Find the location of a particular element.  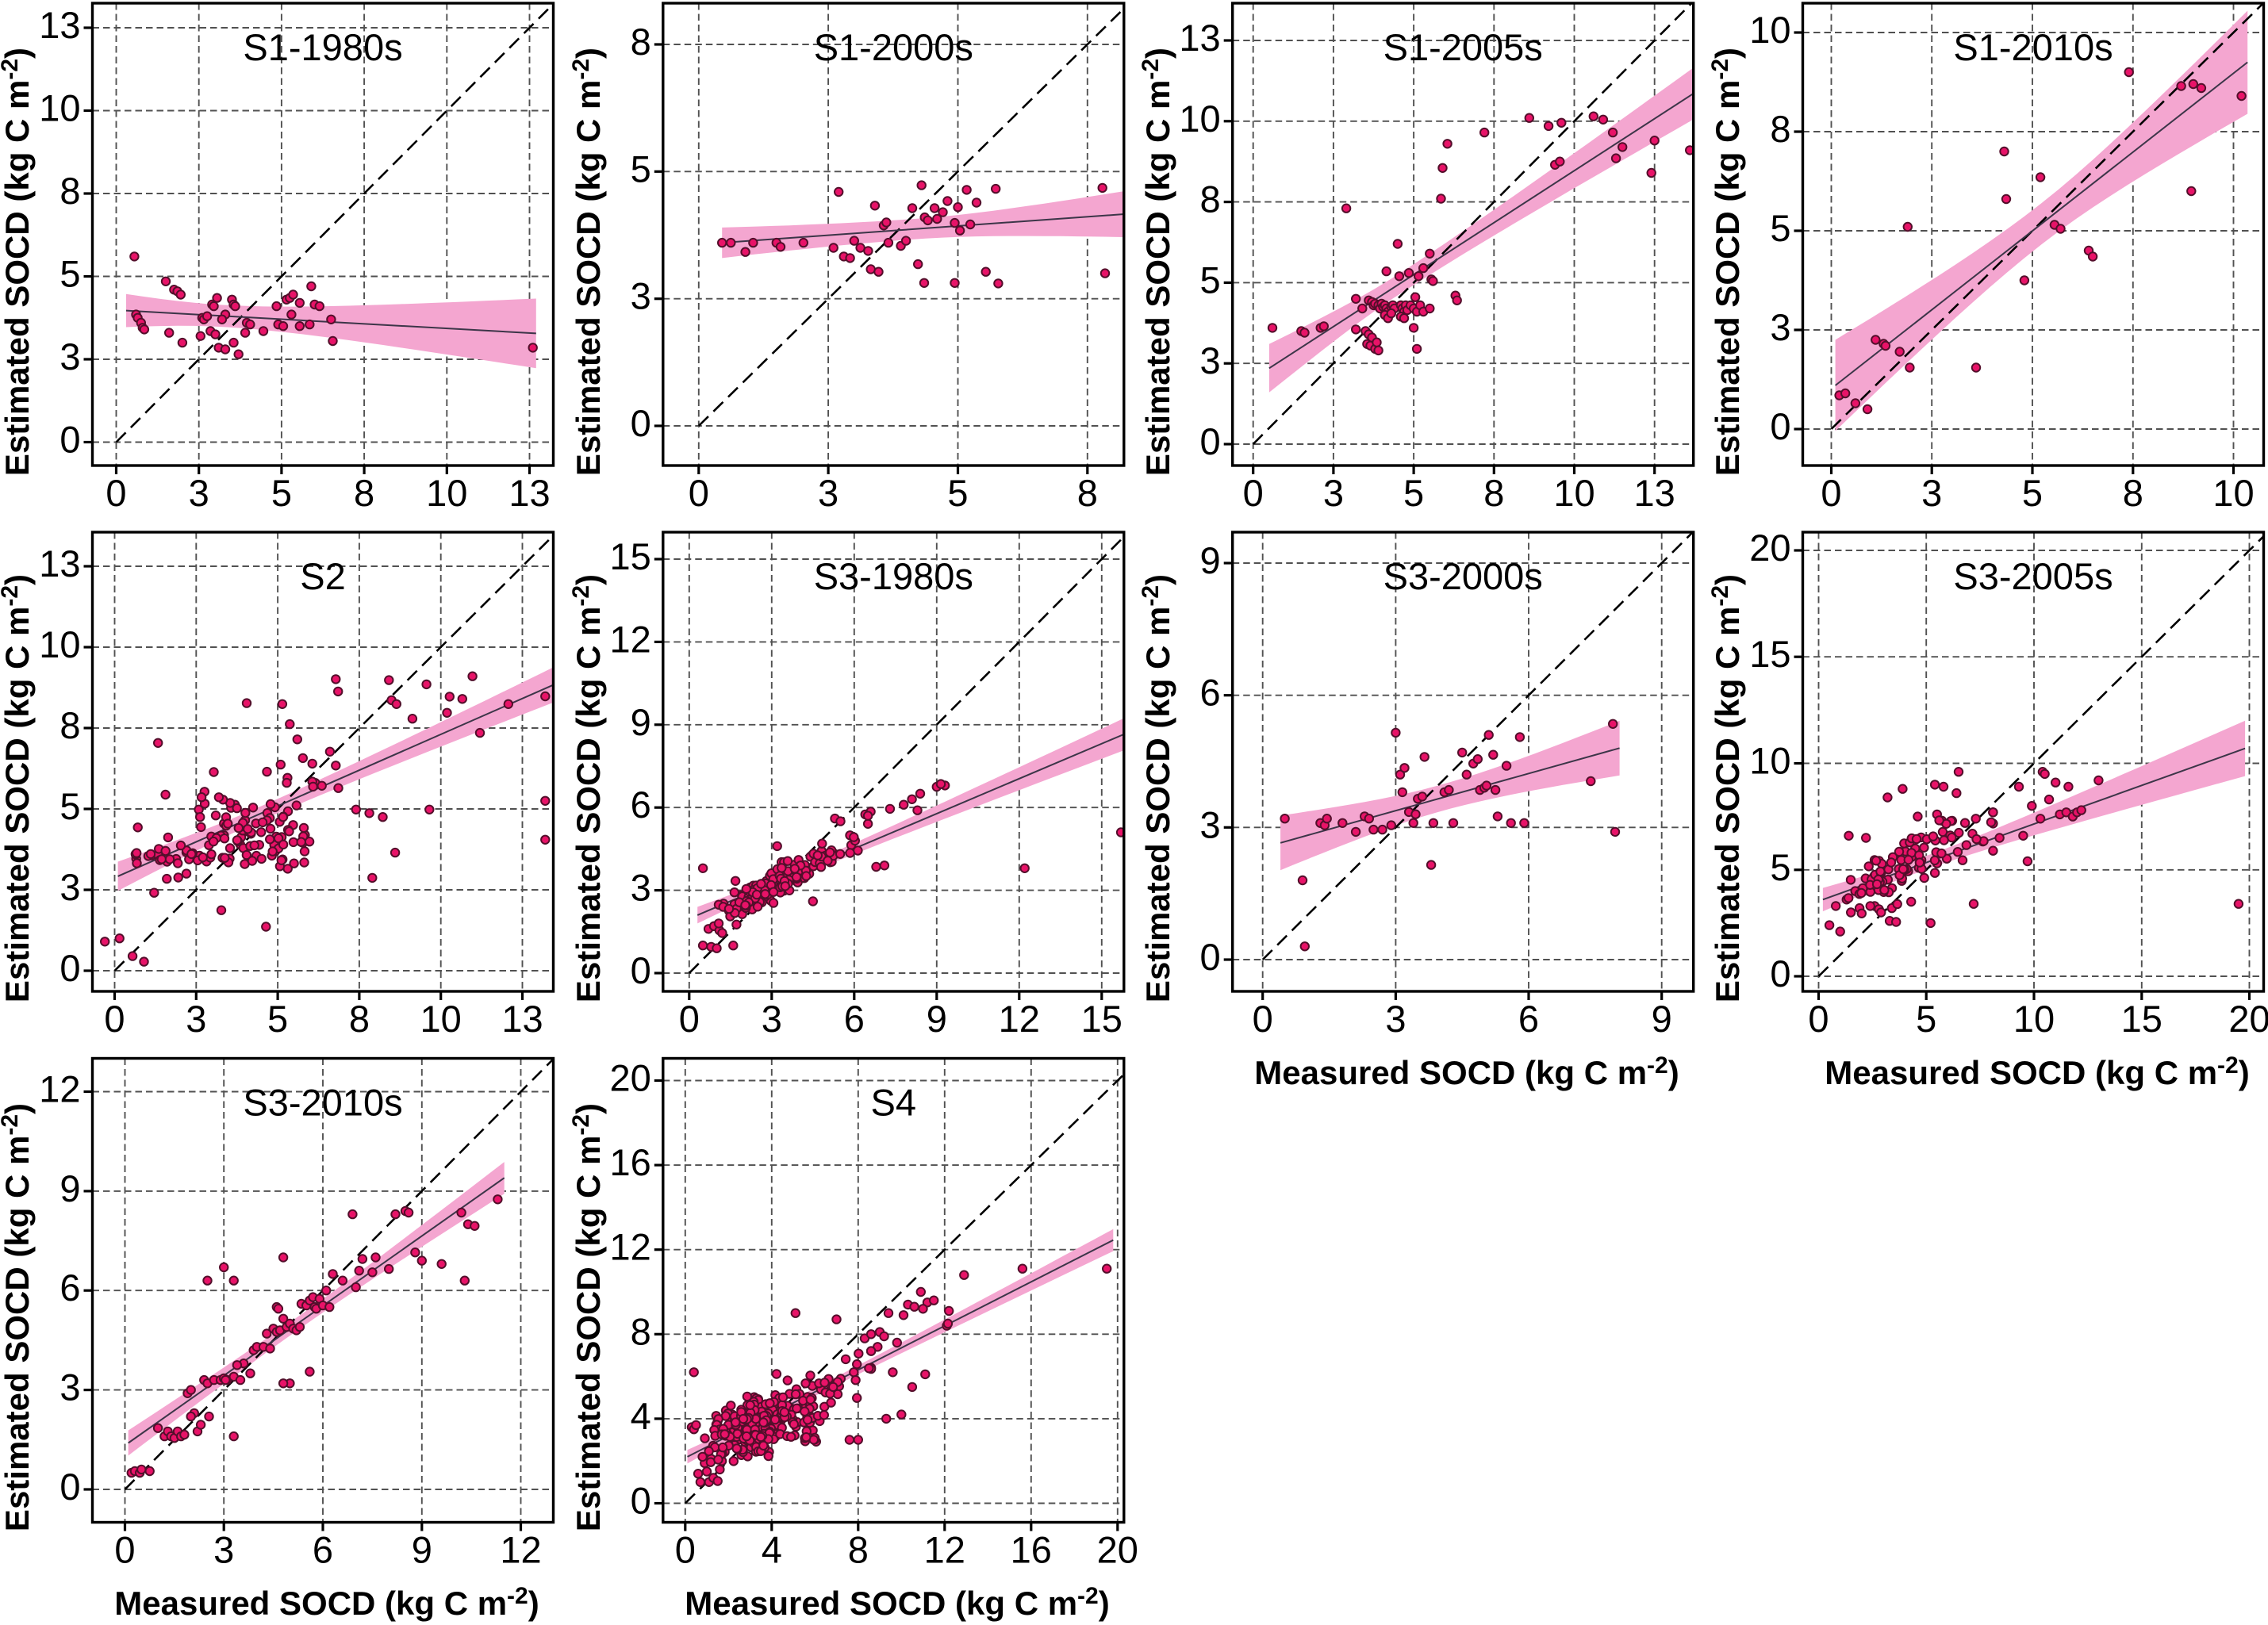

svg-text: S3-2000s is located at coordinates (1463, 576).